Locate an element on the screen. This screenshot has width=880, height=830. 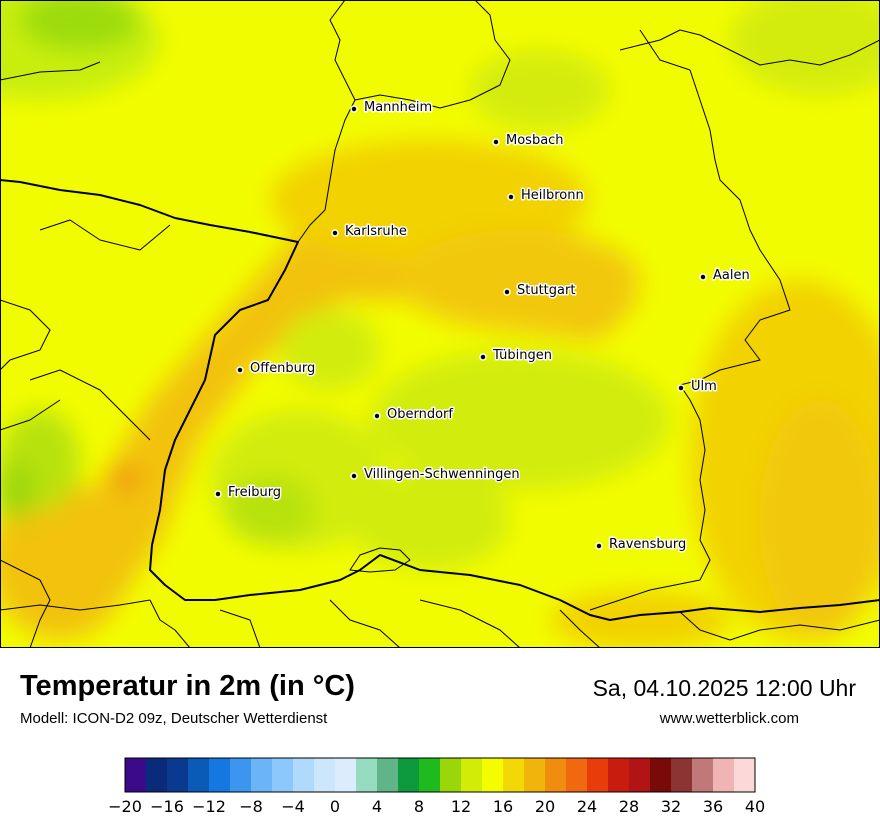
city-tuebingen: Tübingen is located at coordinates (516, 356).